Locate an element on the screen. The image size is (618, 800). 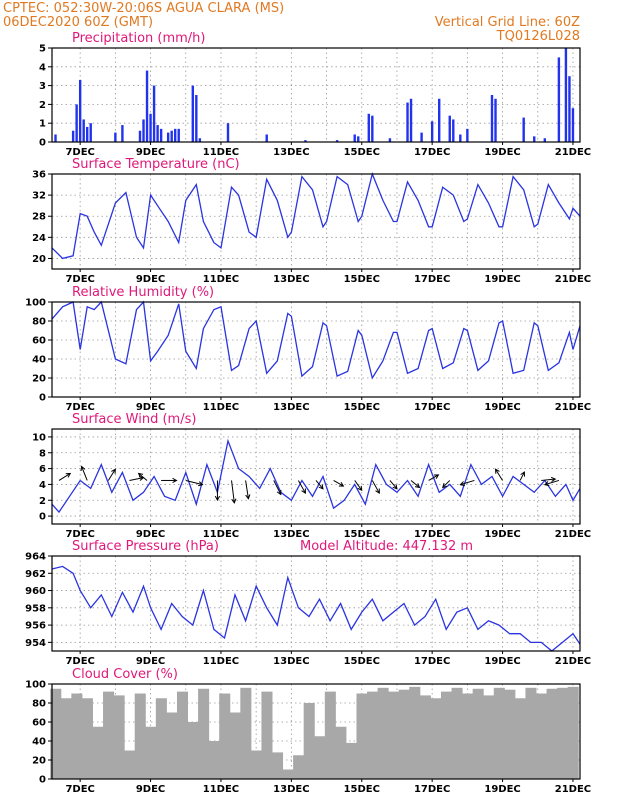
y-tick-label: 5 is located at coordinates (42, 49).